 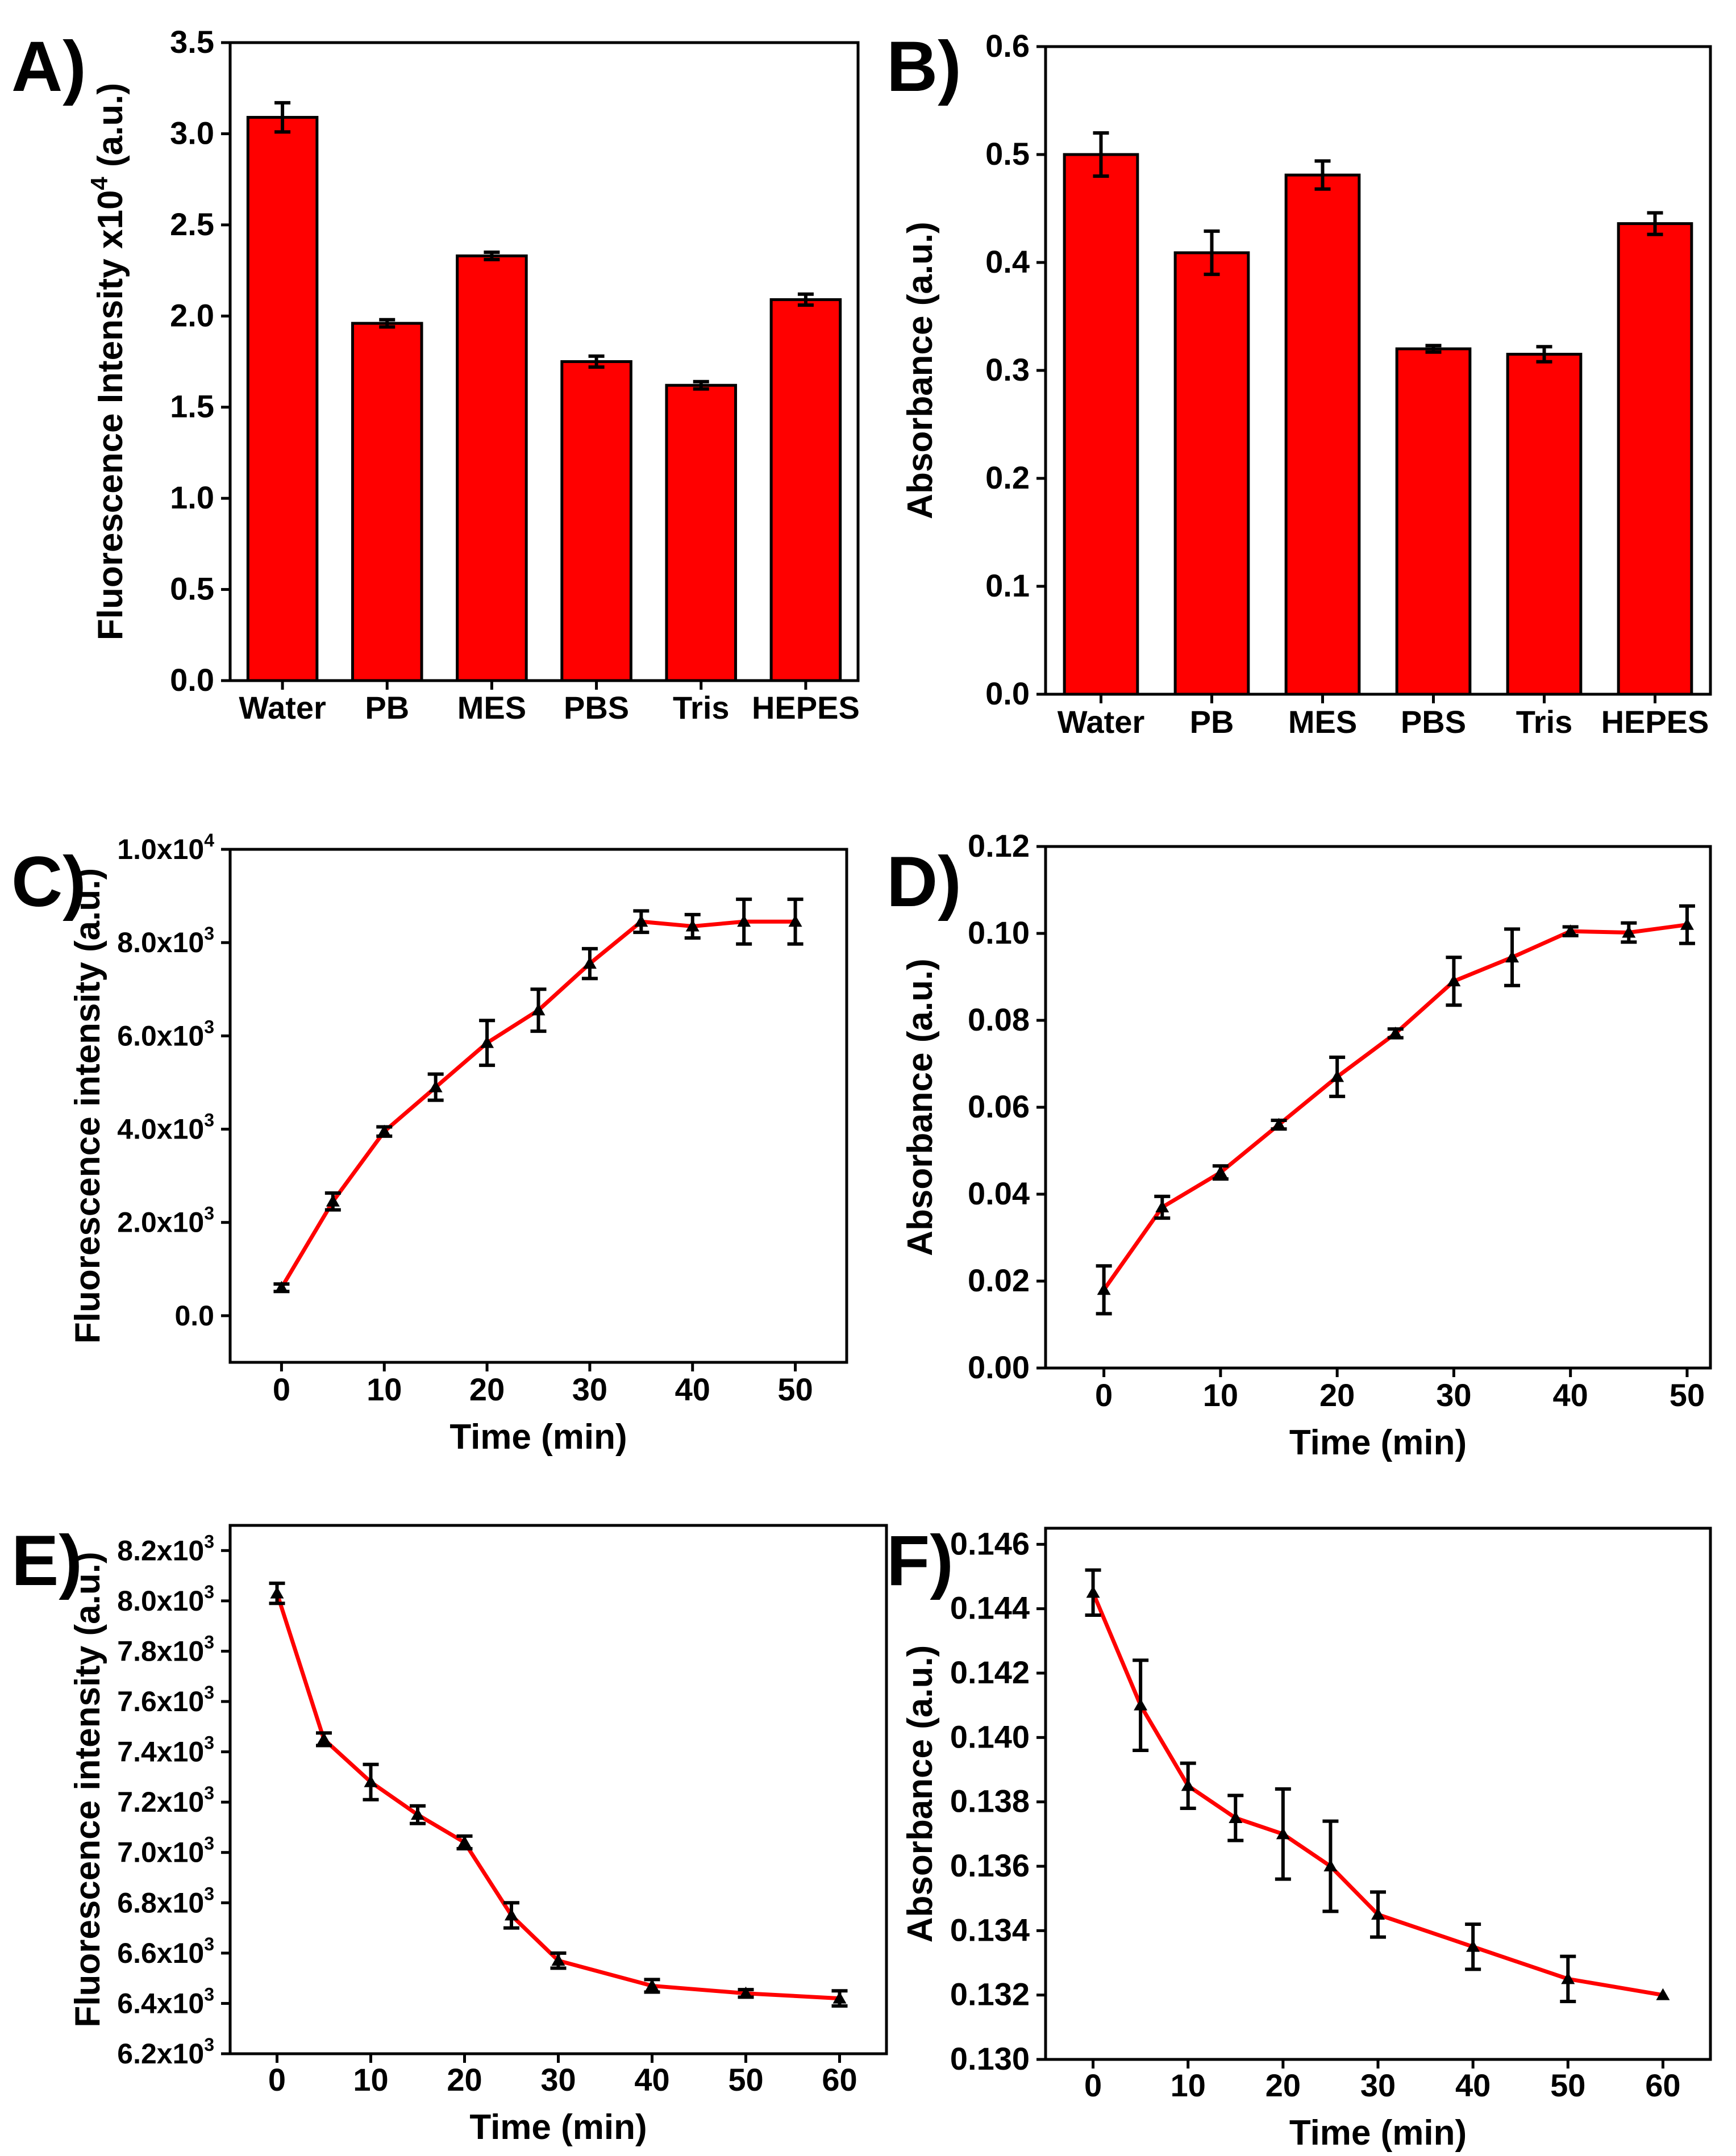 I want to click on y-tick-label: 0.5, so click(x=1007, y=154).